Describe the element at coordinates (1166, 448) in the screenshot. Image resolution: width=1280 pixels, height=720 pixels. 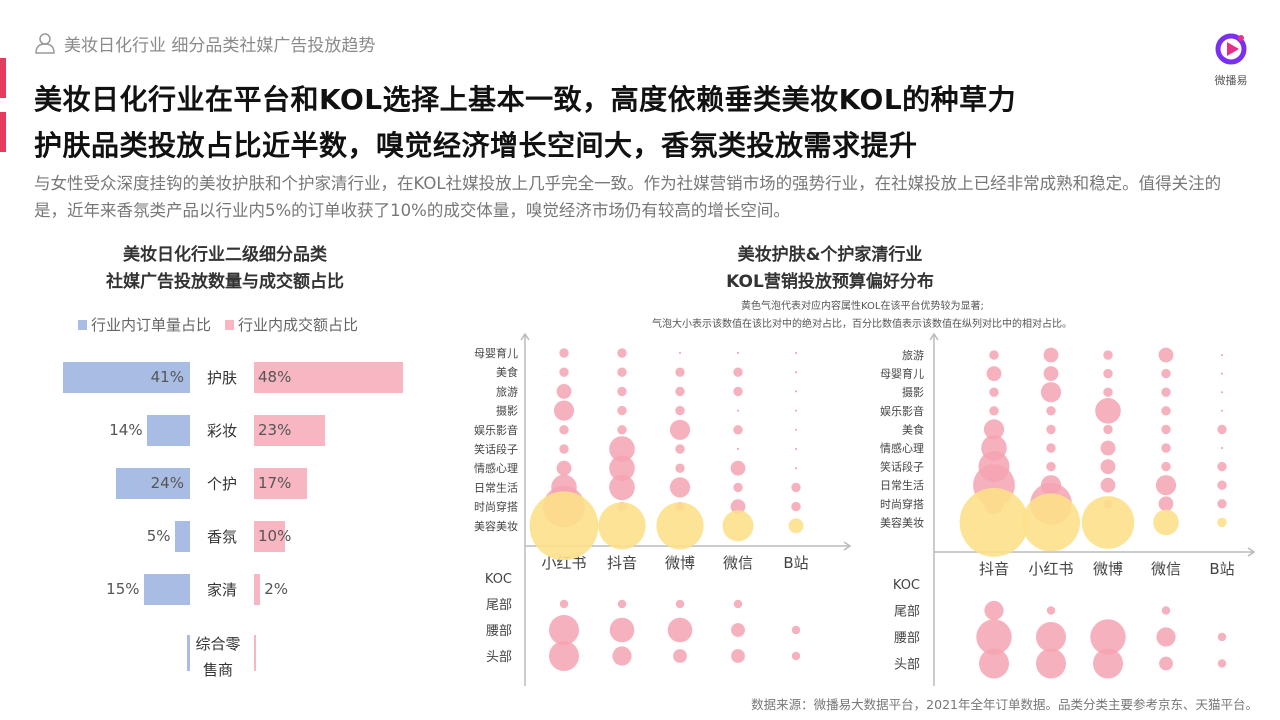
I see `bubble-情感心理-微信` at that location.